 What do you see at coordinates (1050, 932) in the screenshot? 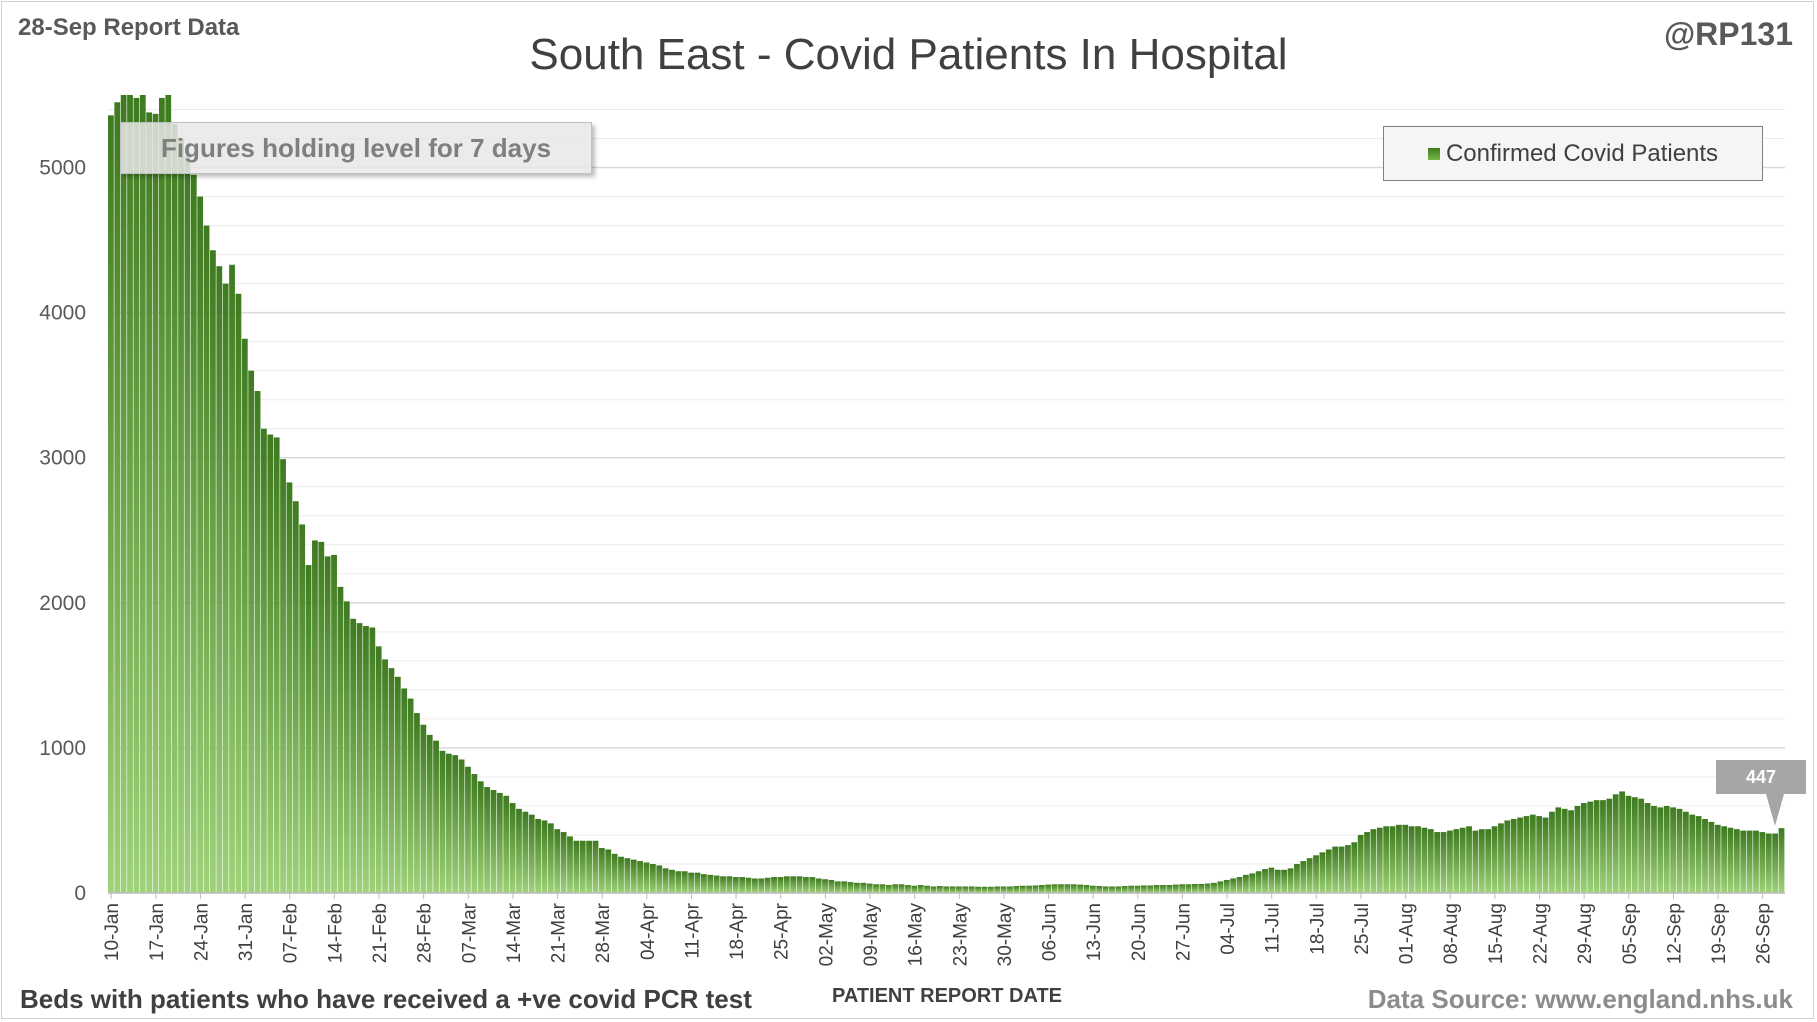
I see `x-tick-label: 06-Jun` at bounding box center [1050, 932].